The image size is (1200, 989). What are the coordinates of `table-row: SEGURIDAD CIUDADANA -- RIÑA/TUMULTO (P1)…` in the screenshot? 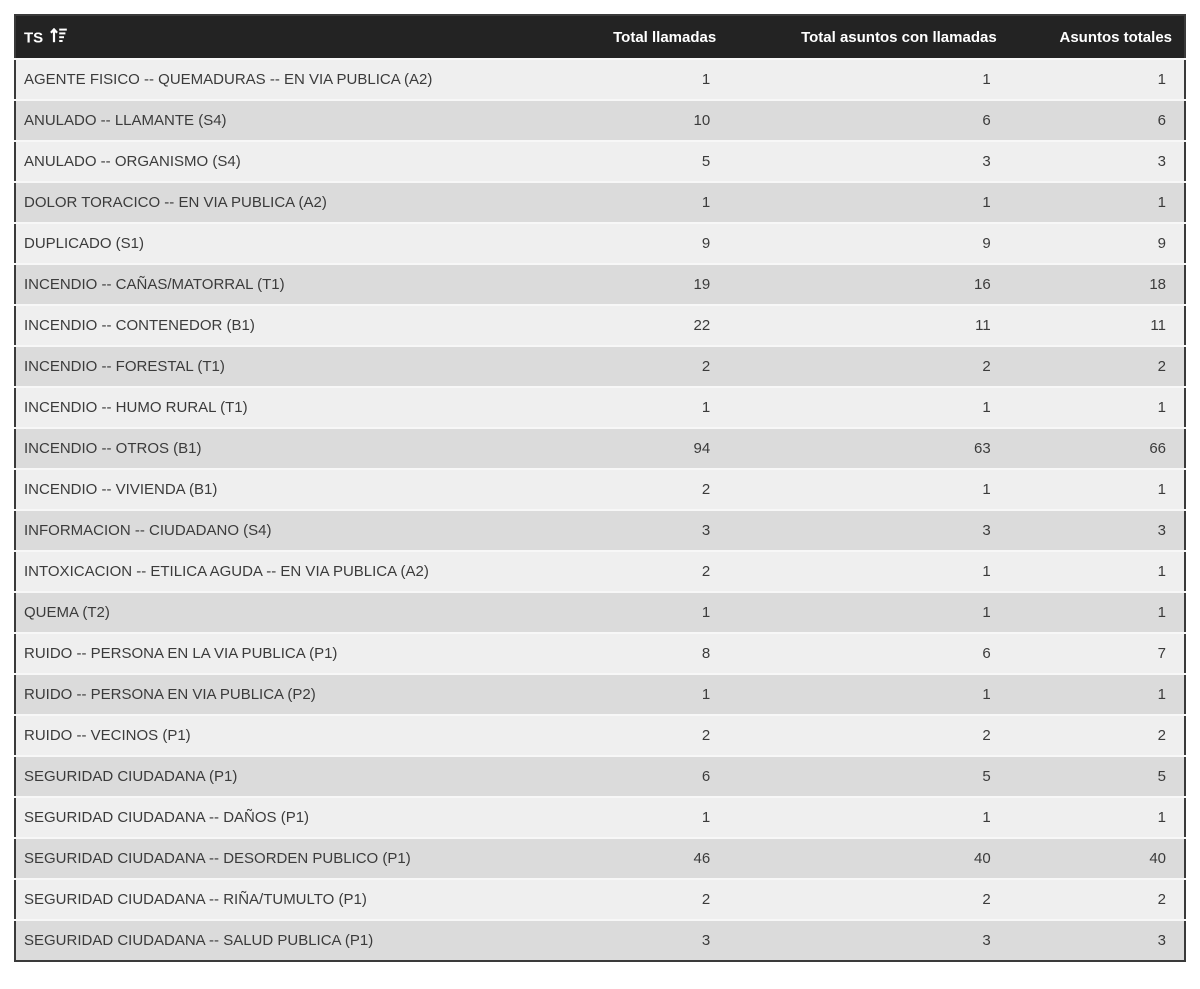 It's located at (600, 899).